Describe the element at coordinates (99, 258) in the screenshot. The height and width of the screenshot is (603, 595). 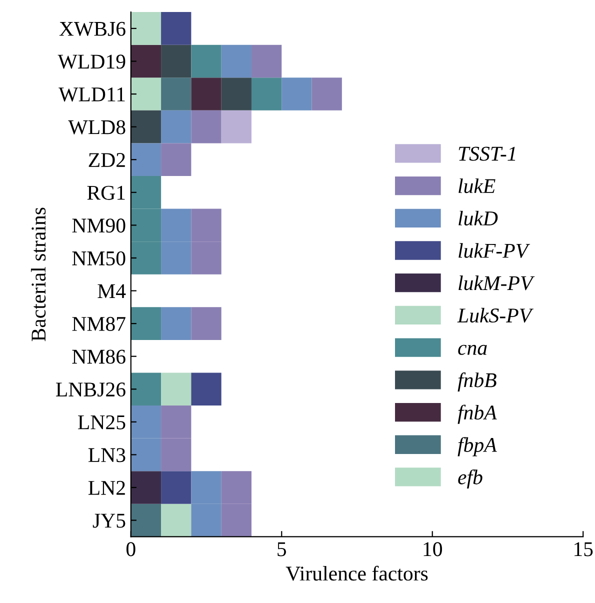
I see `y-tick-label: NM50` at that location.